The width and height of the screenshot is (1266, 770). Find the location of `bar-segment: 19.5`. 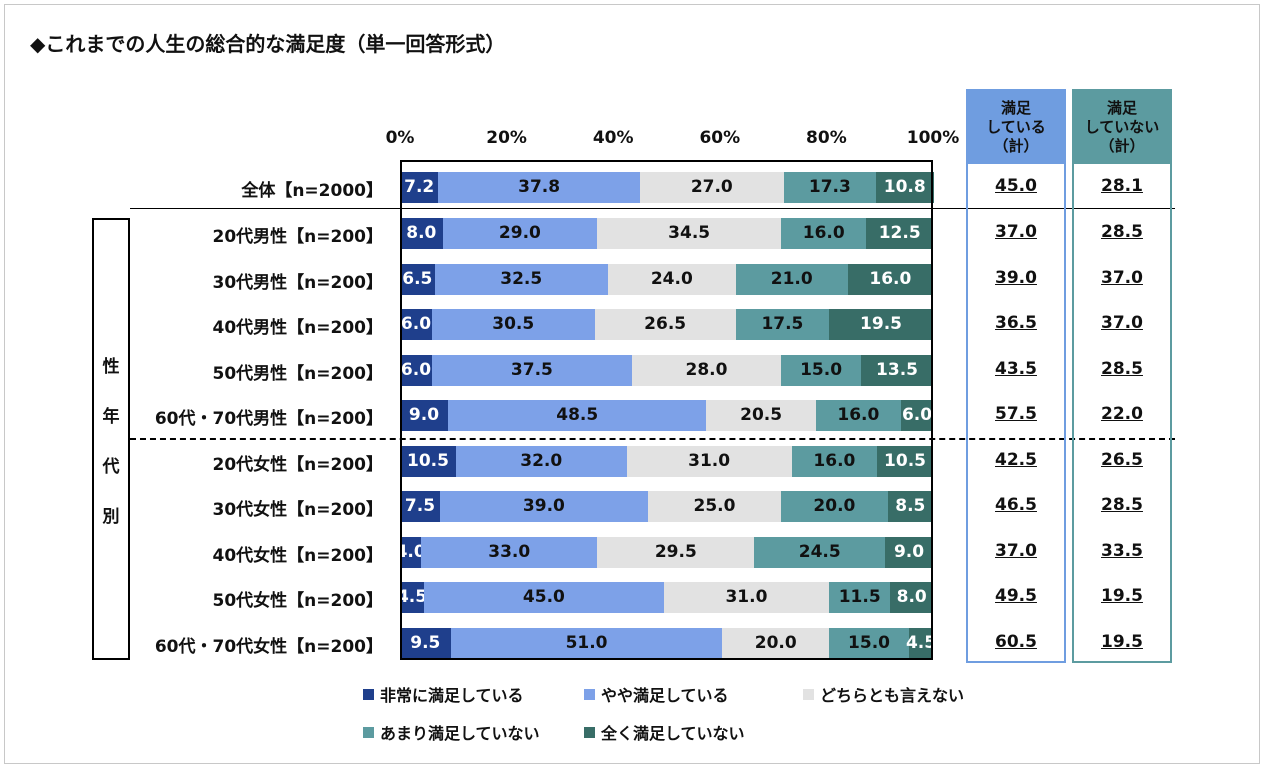

bar-segment: 19.5 is located at coordinates (881, 324).